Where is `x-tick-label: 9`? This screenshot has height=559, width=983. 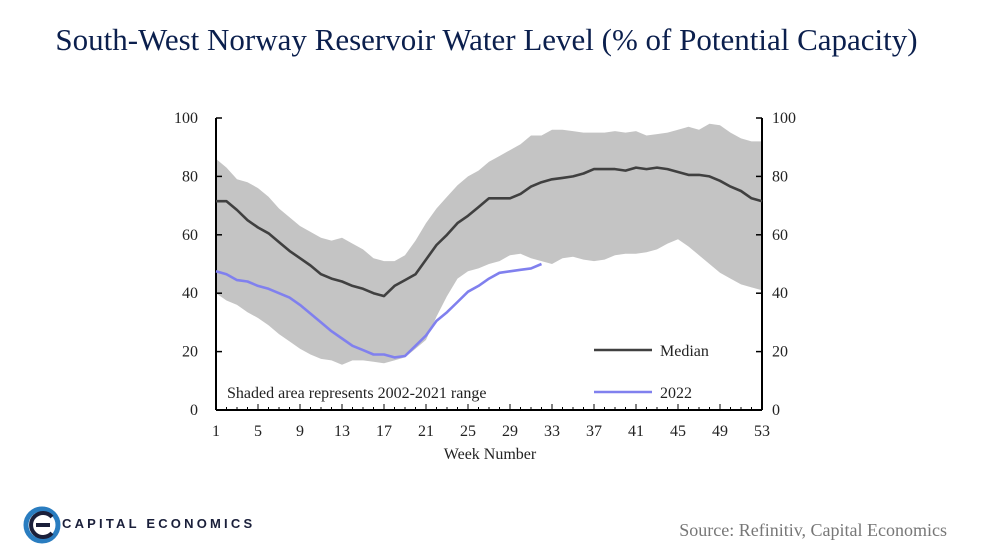 x-tick-label: 9 is located at coordinates (300, 431).